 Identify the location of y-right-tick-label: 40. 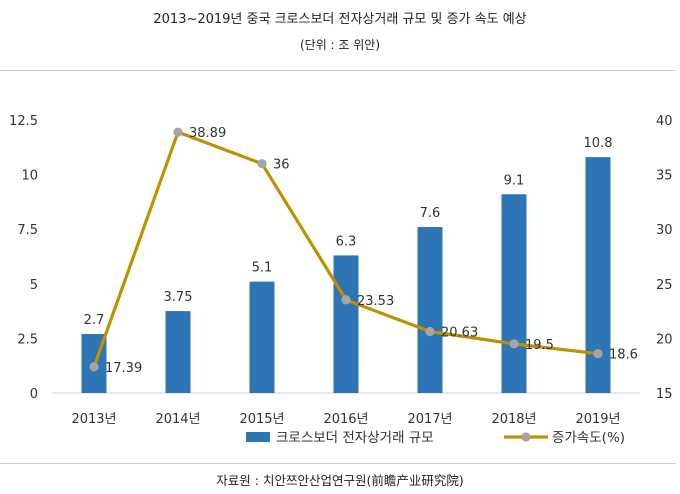
(664, 121).